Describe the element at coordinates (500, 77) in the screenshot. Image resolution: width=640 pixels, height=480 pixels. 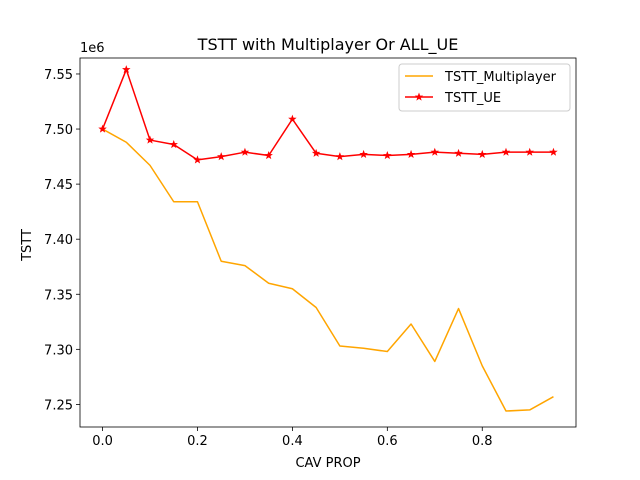
I see `legend-label: TSTT_Multiplayer` at that location.